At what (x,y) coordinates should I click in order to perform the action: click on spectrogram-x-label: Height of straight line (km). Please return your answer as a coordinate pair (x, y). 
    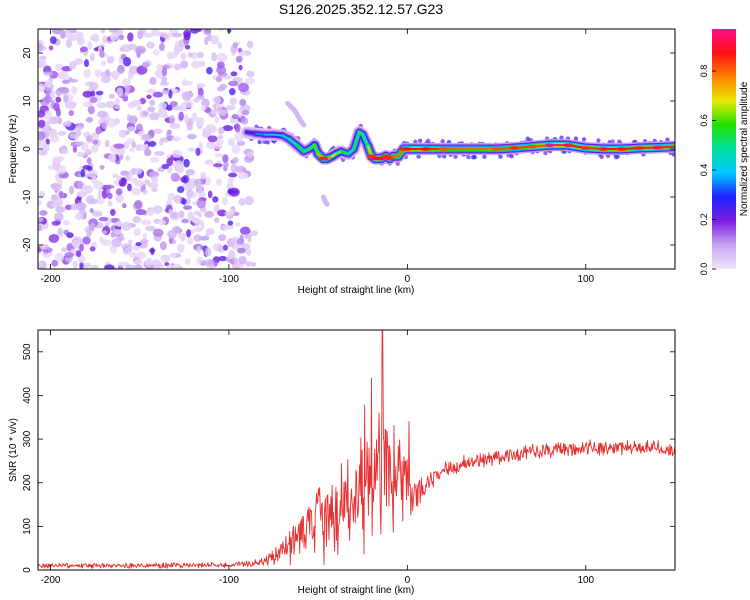
    Looking at the image, I should click on (356, 290).